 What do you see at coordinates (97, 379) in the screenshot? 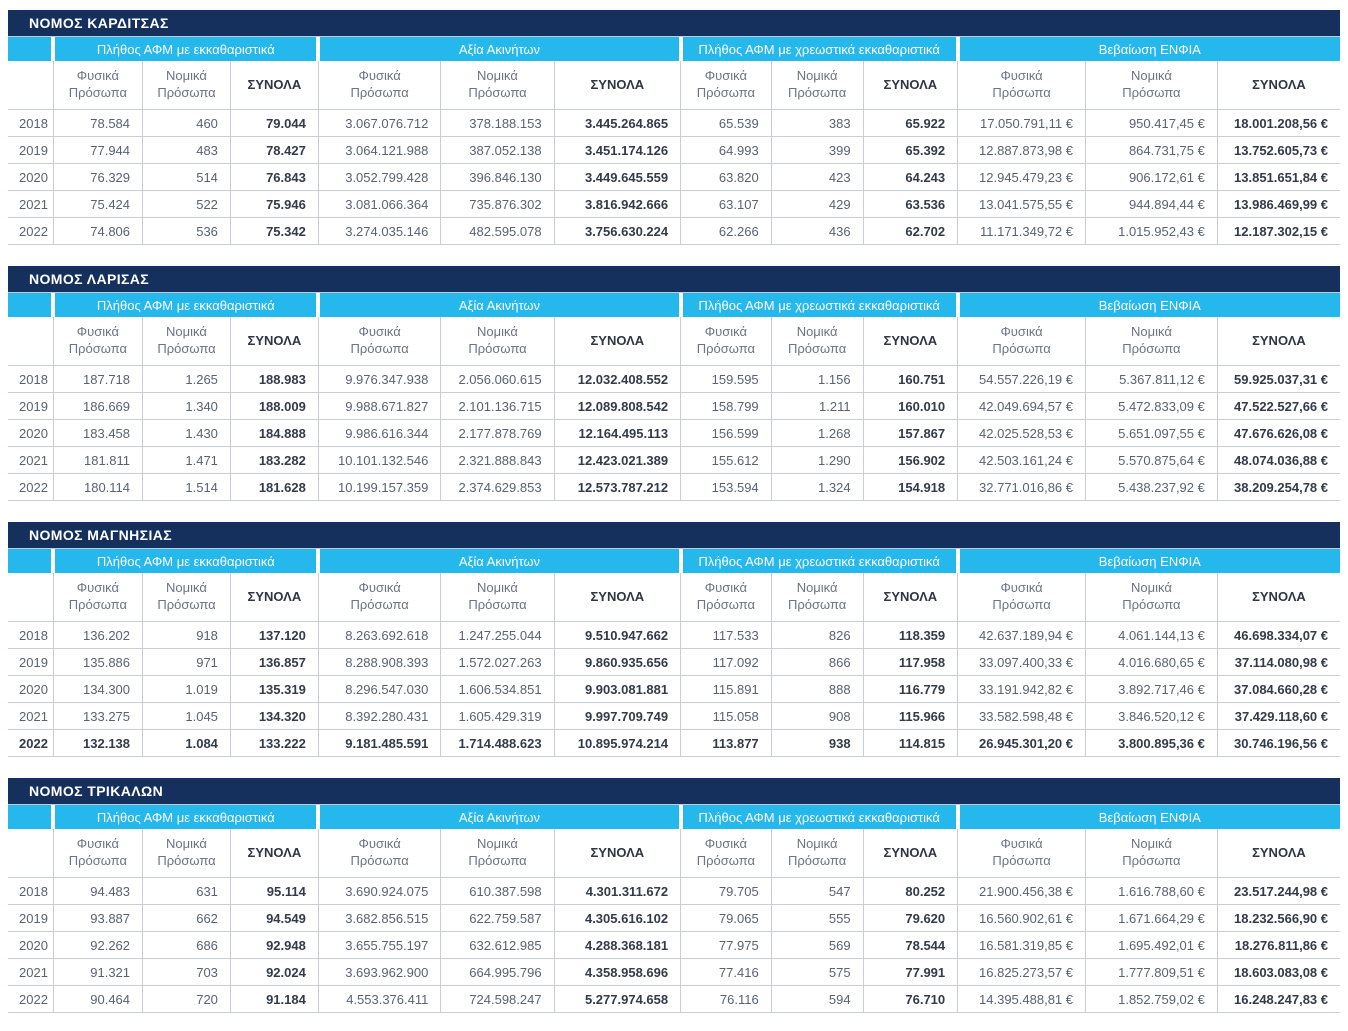
I see `cell-fysika-count: 187.718` at bounding box center [97, 379].